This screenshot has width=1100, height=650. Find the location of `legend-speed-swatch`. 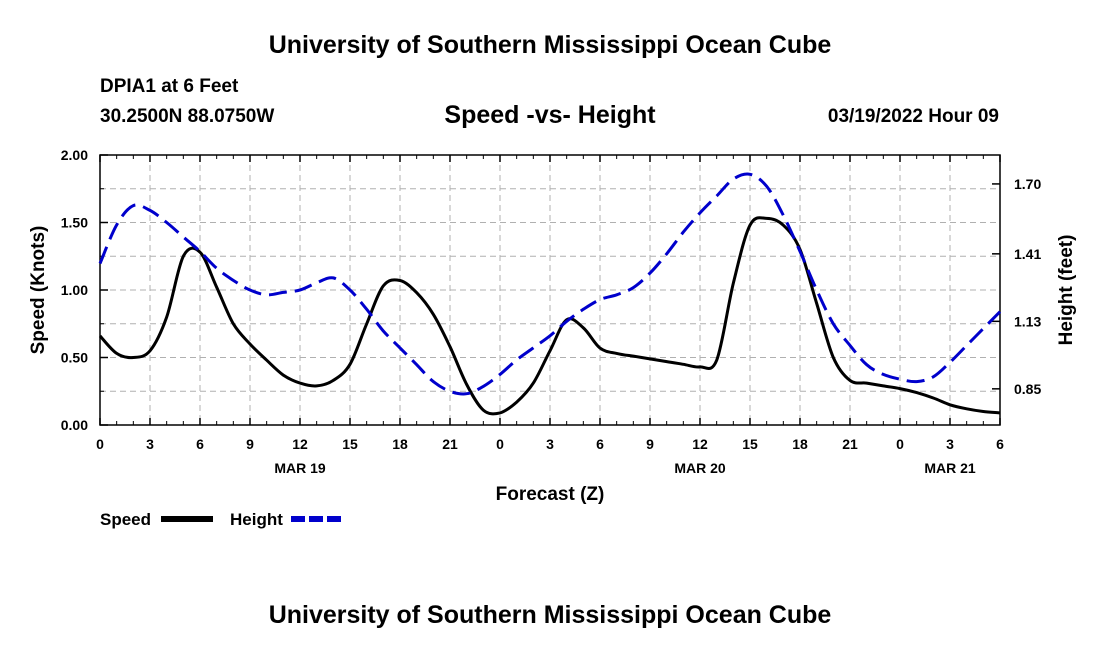

legend-speed-swatch is located at coordinates (187, 519).